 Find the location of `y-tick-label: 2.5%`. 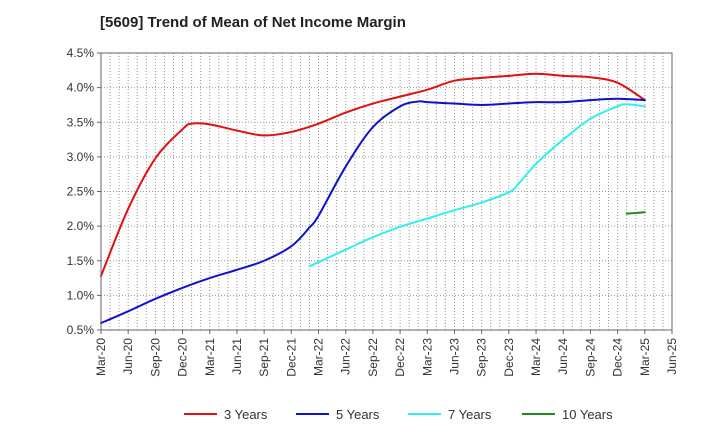

y-tick-label: 2.5% is located at coordinates (81, 192).